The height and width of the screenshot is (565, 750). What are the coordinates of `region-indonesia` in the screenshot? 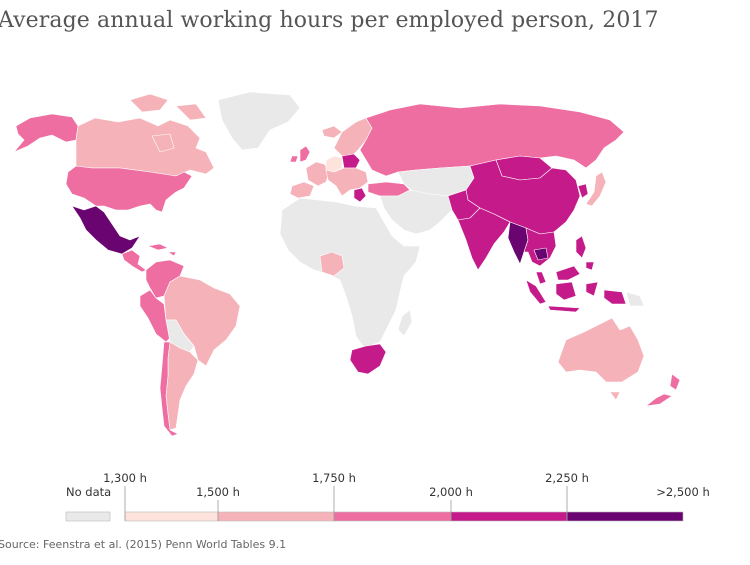 It's located at (576, 296).